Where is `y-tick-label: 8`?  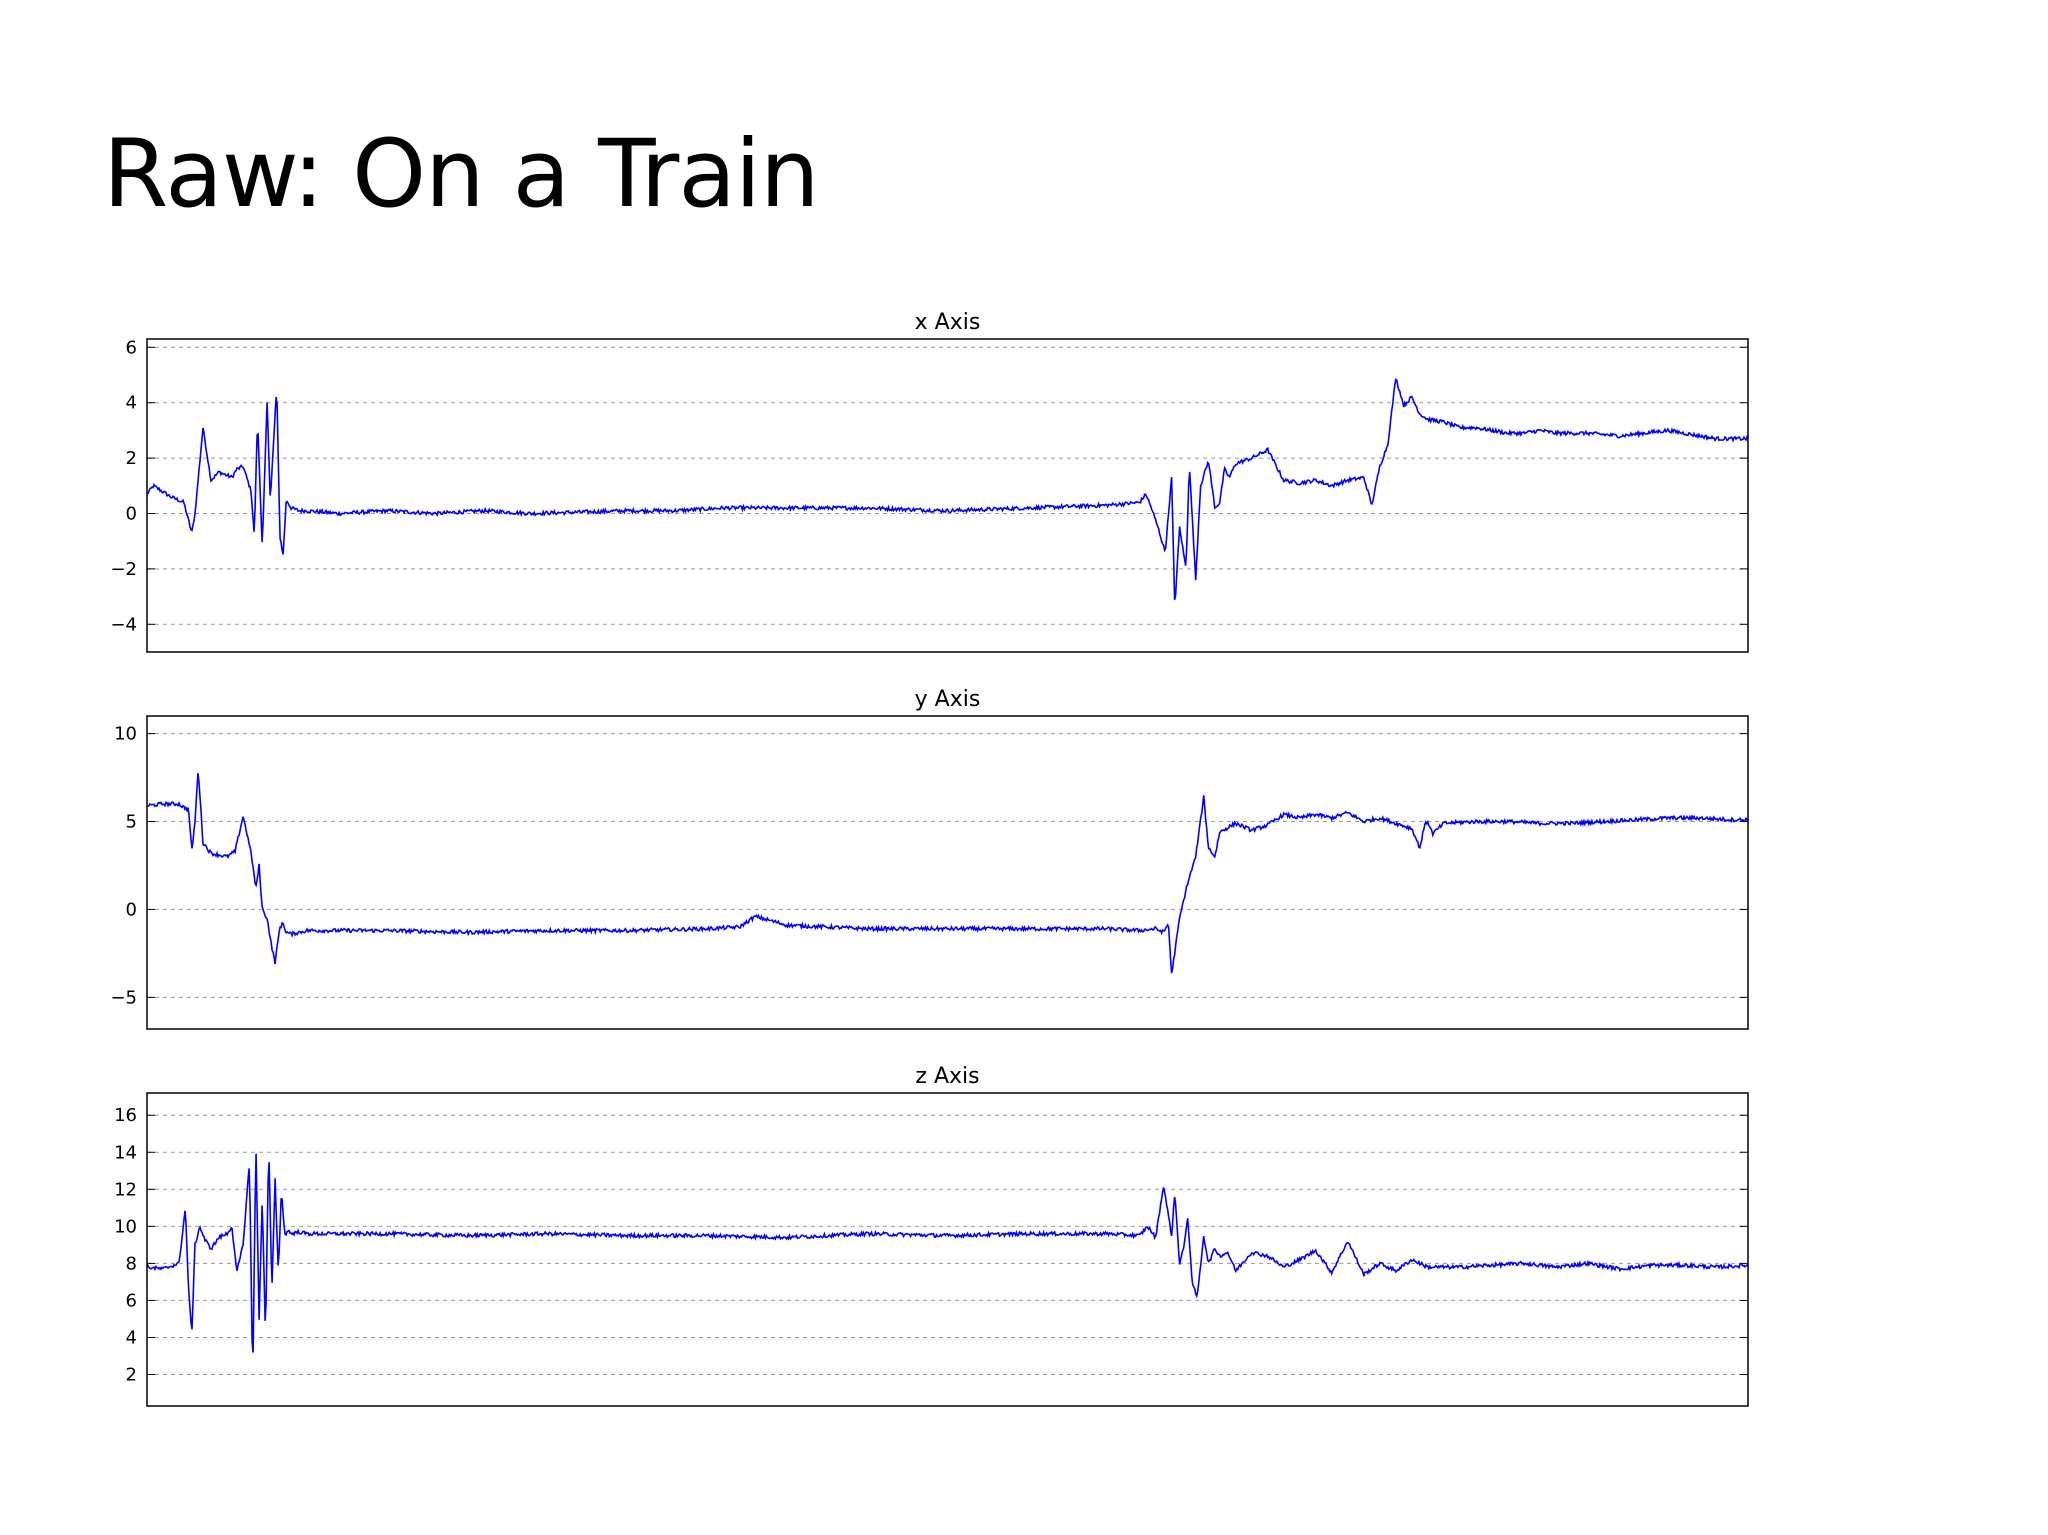 y-tick-label: 8 is located at coordinates (131, 1263).